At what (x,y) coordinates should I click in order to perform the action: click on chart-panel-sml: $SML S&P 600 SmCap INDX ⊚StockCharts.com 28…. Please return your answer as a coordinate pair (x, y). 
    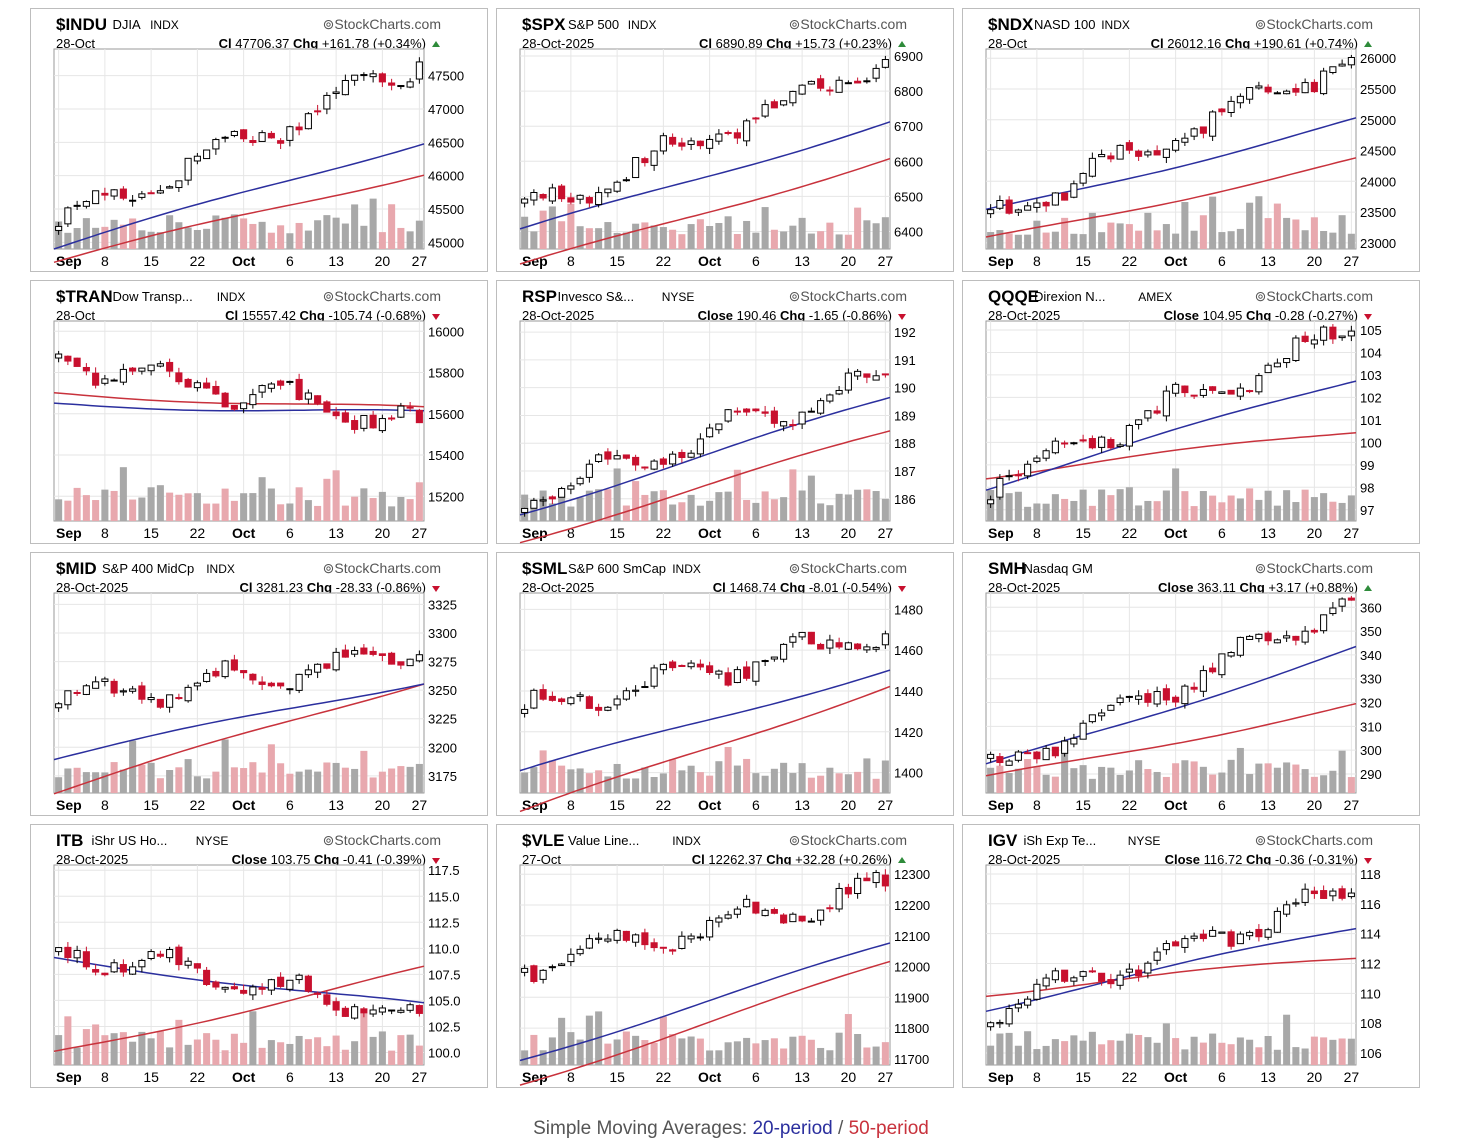
    Looking at the image, I should click on (725, 684).